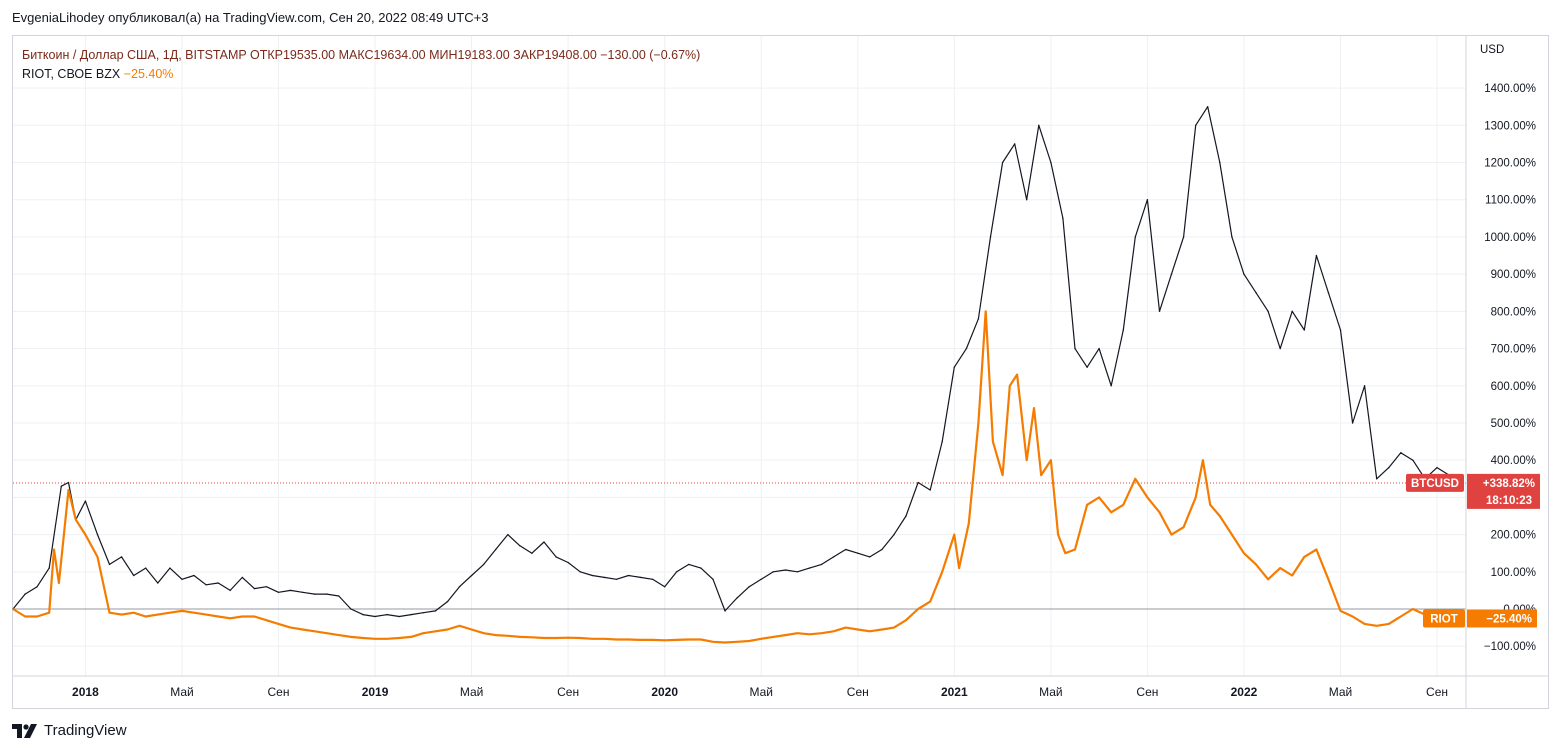 The width and height of the screenshot is (1562, 753). What do you see at coordinates (1244, 692) in the screenshot?
I see `x-tick-label: 2022` at bounding box center [1244, 692].